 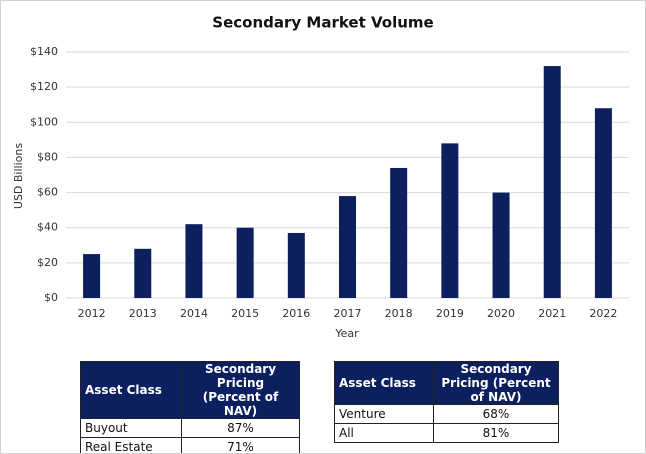 I want to click on chart-title: Secondary Market Volume, so click(x=322, y=23).